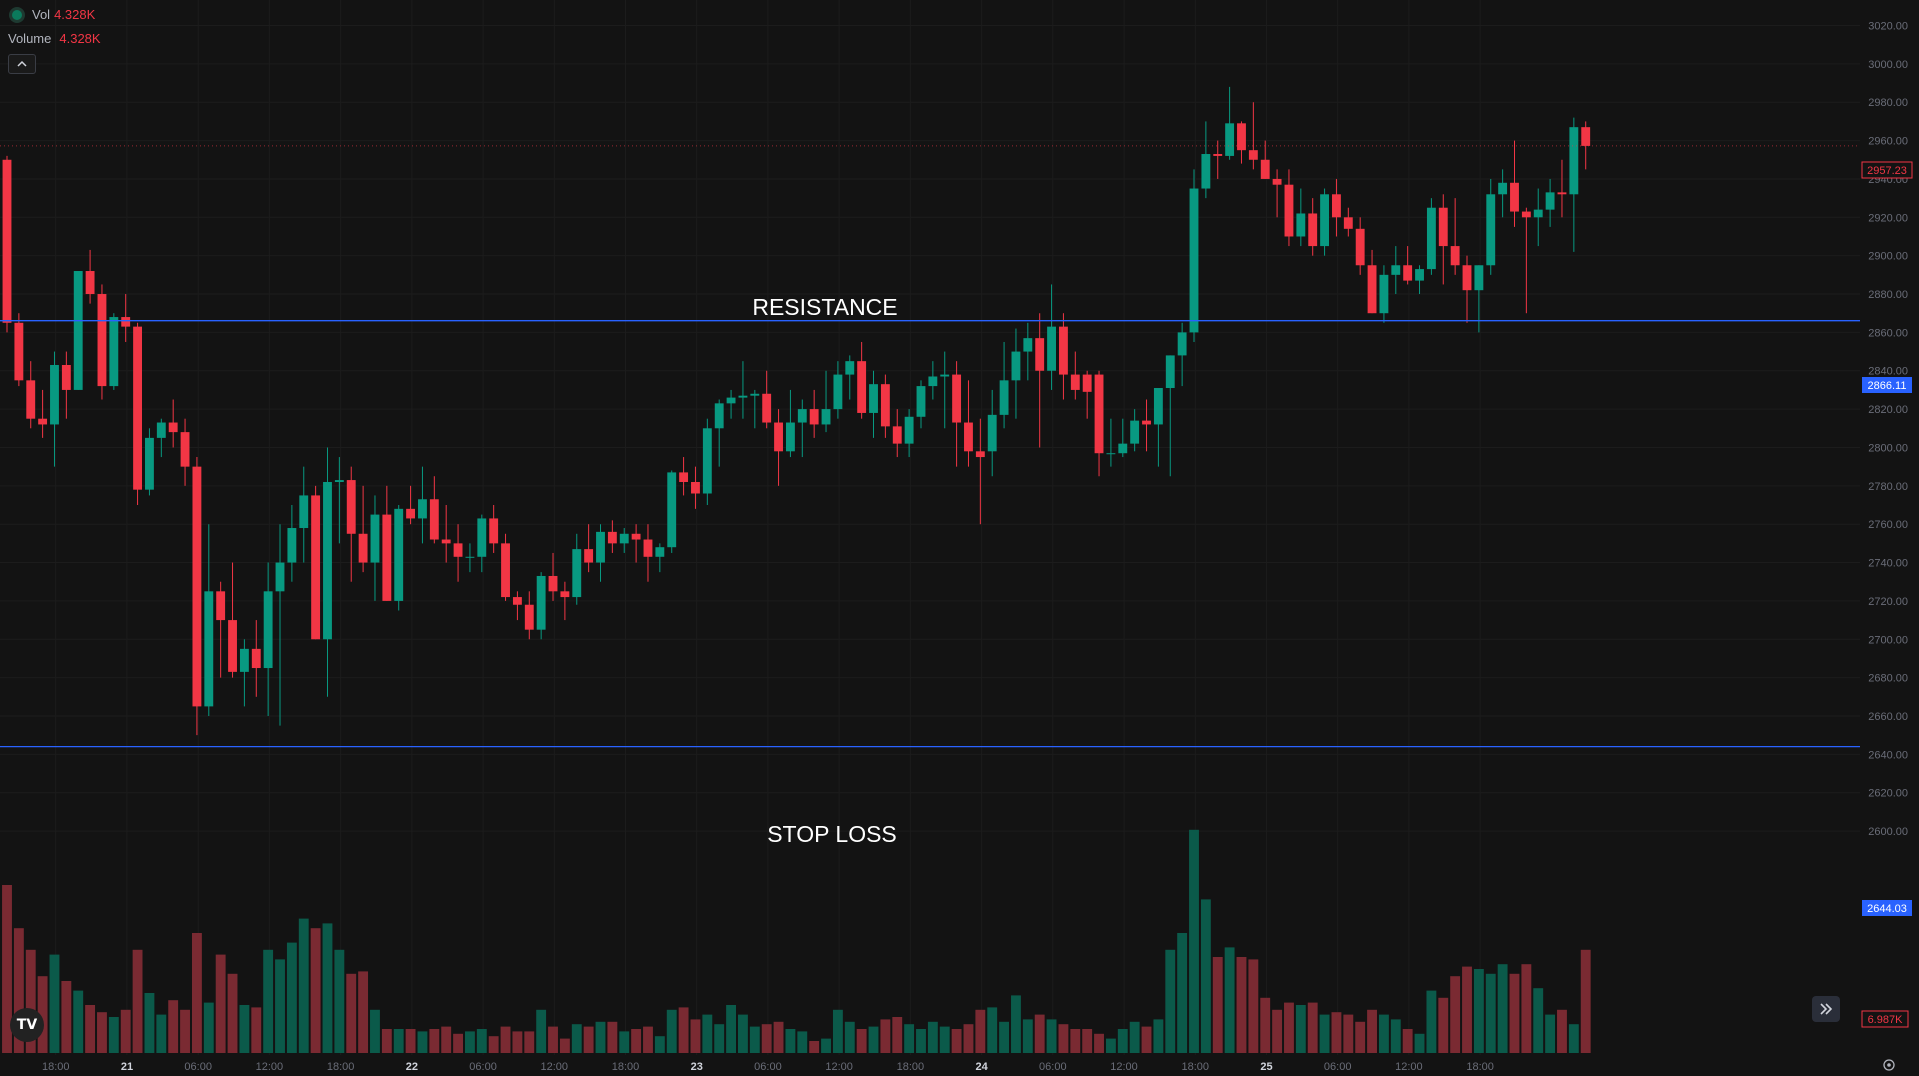  What do you see at coordinates (54, 15) in the screenshot?
I see `legend-vol-row: Vol 4.328K` at bounding box center [54, 15].